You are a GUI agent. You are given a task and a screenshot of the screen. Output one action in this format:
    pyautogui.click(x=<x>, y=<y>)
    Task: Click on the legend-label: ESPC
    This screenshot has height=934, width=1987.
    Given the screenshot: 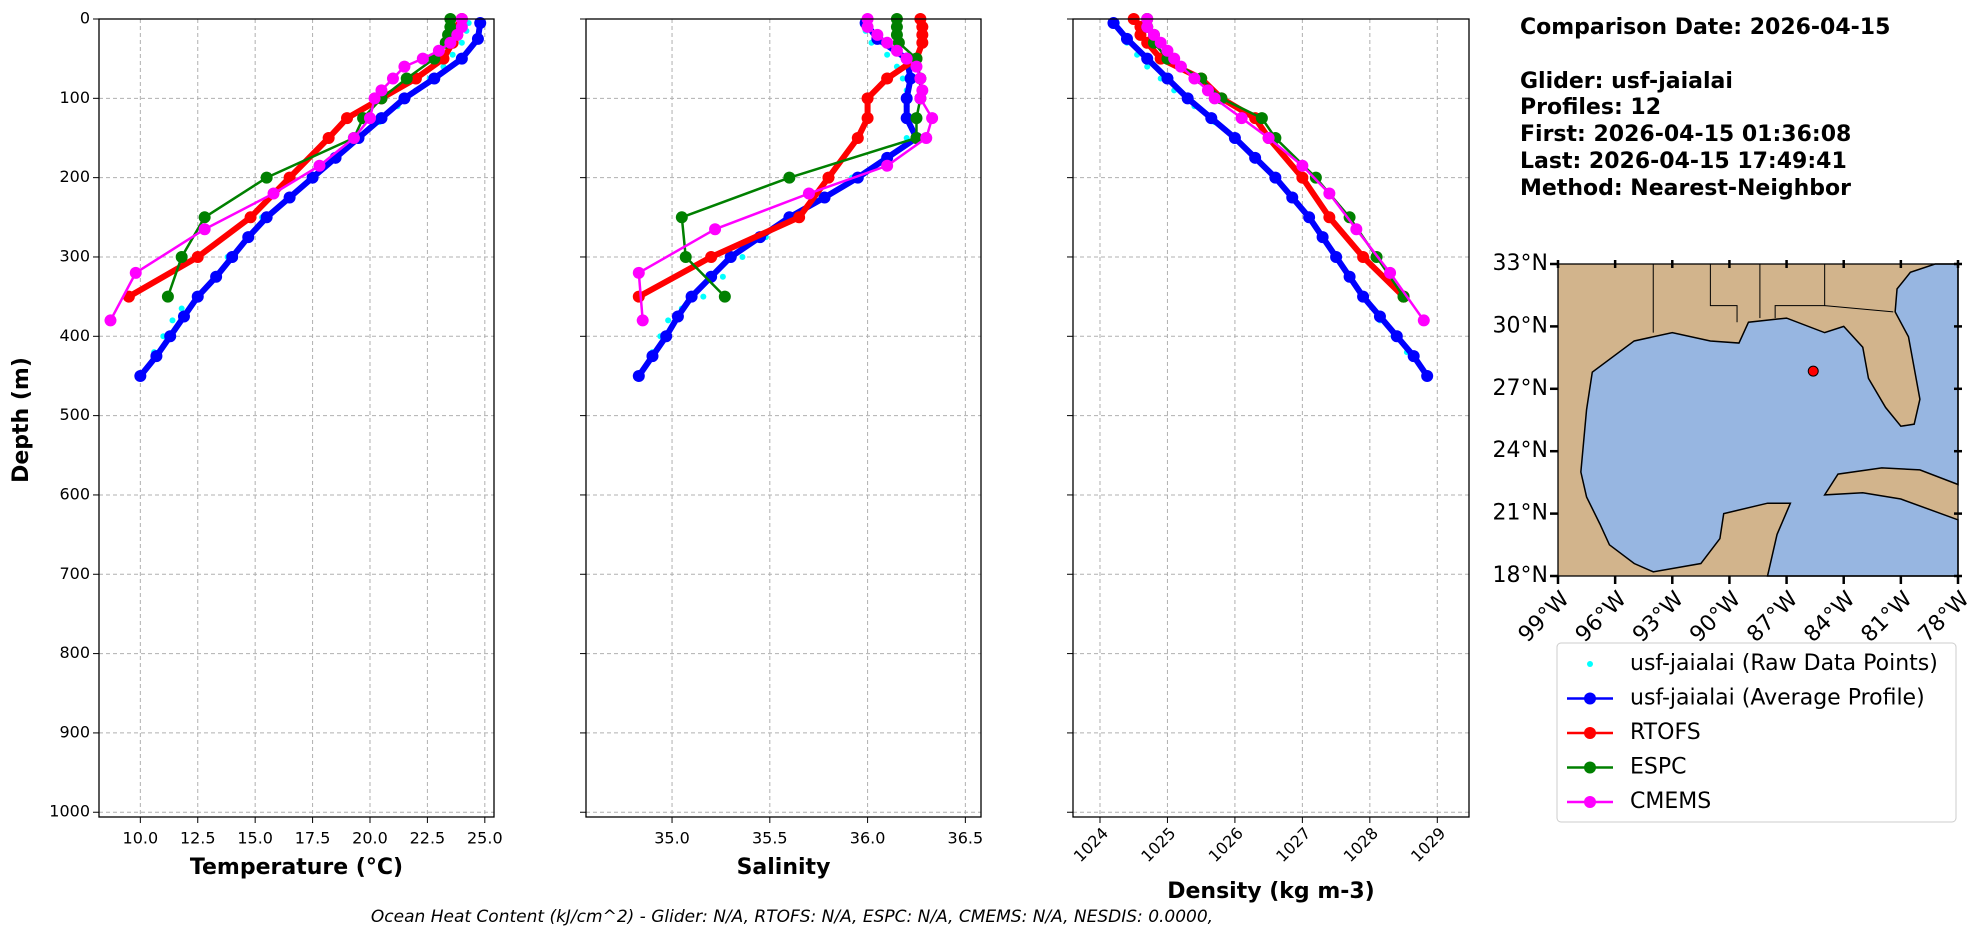 What is the action you would take?
    pyautogui.click(x=1658, y=767)
    